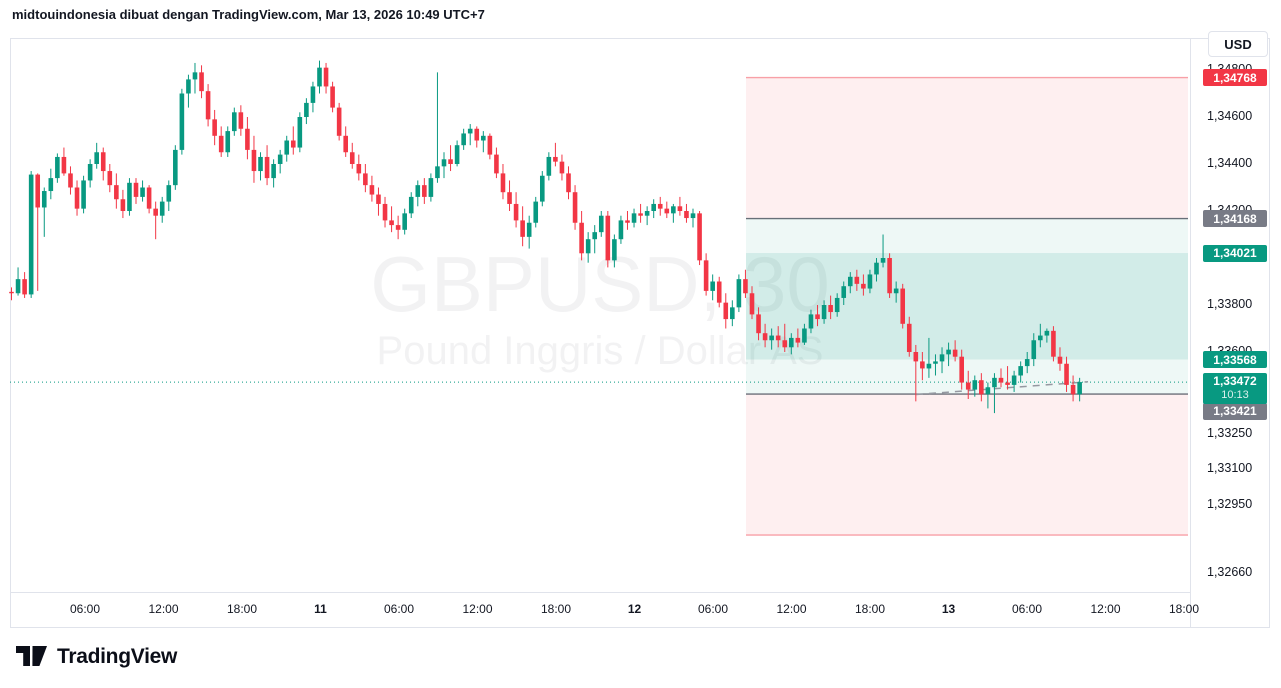 This screenshot has height=688, width=1281. What do you see at coordinates (640, 38) in the screenshot?
I see `chart-frame-top-border` at bounding box center [640, 38].